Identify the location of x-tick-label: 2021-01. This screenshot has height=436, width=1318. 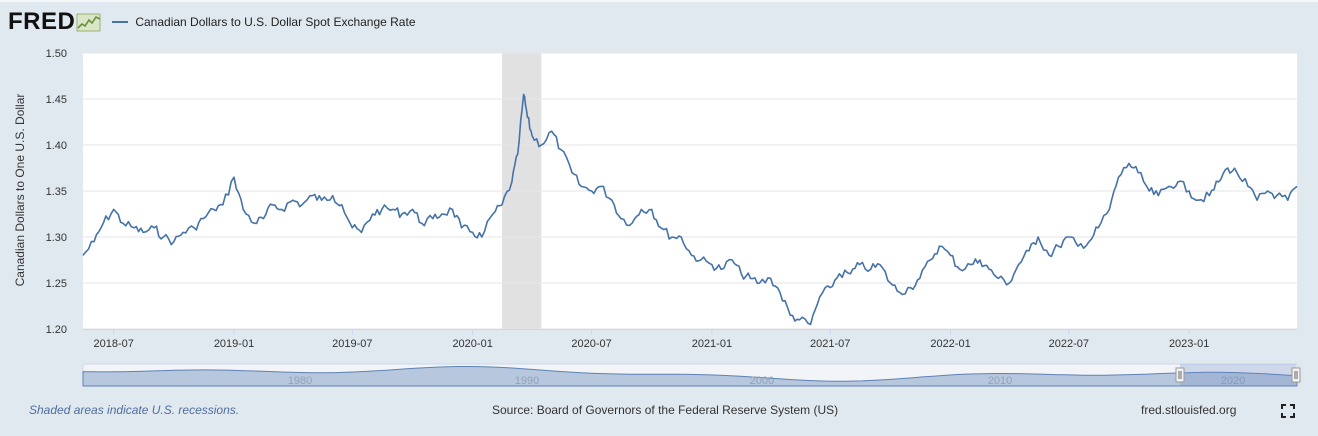
(712, 344).